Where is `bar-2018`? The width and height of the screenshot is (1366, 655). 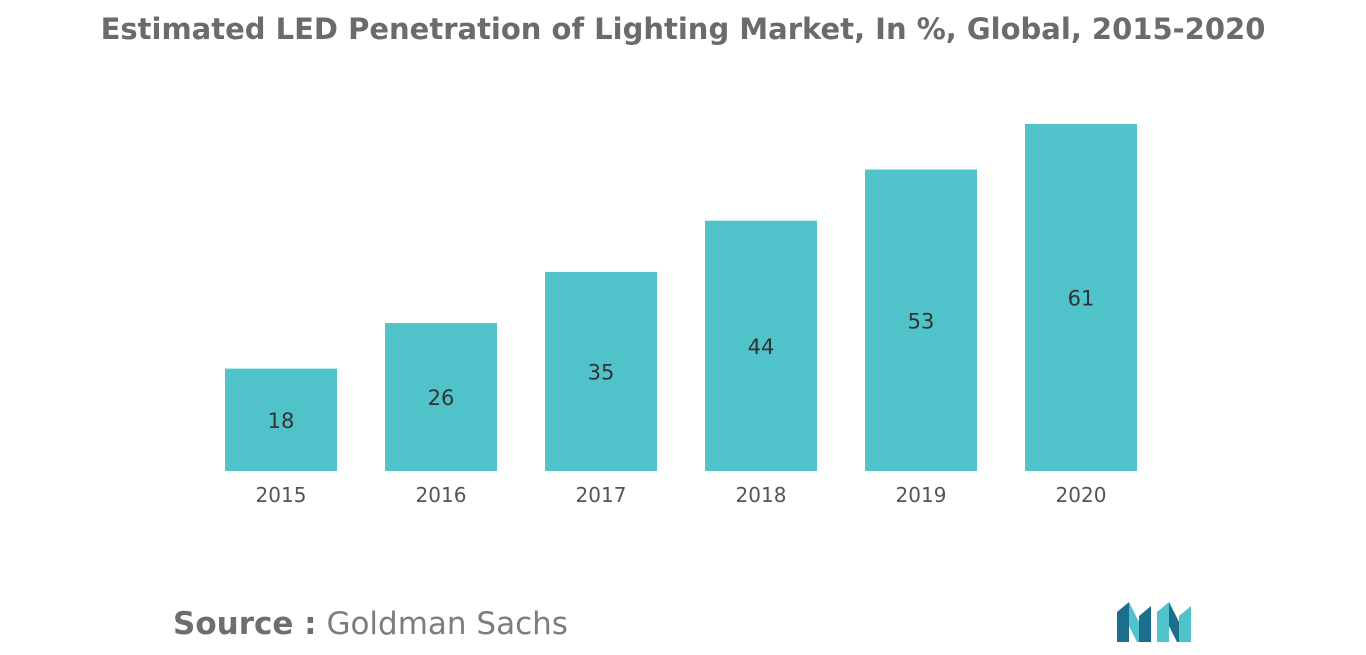
bar-2018 is located at coordinates (761, 345).